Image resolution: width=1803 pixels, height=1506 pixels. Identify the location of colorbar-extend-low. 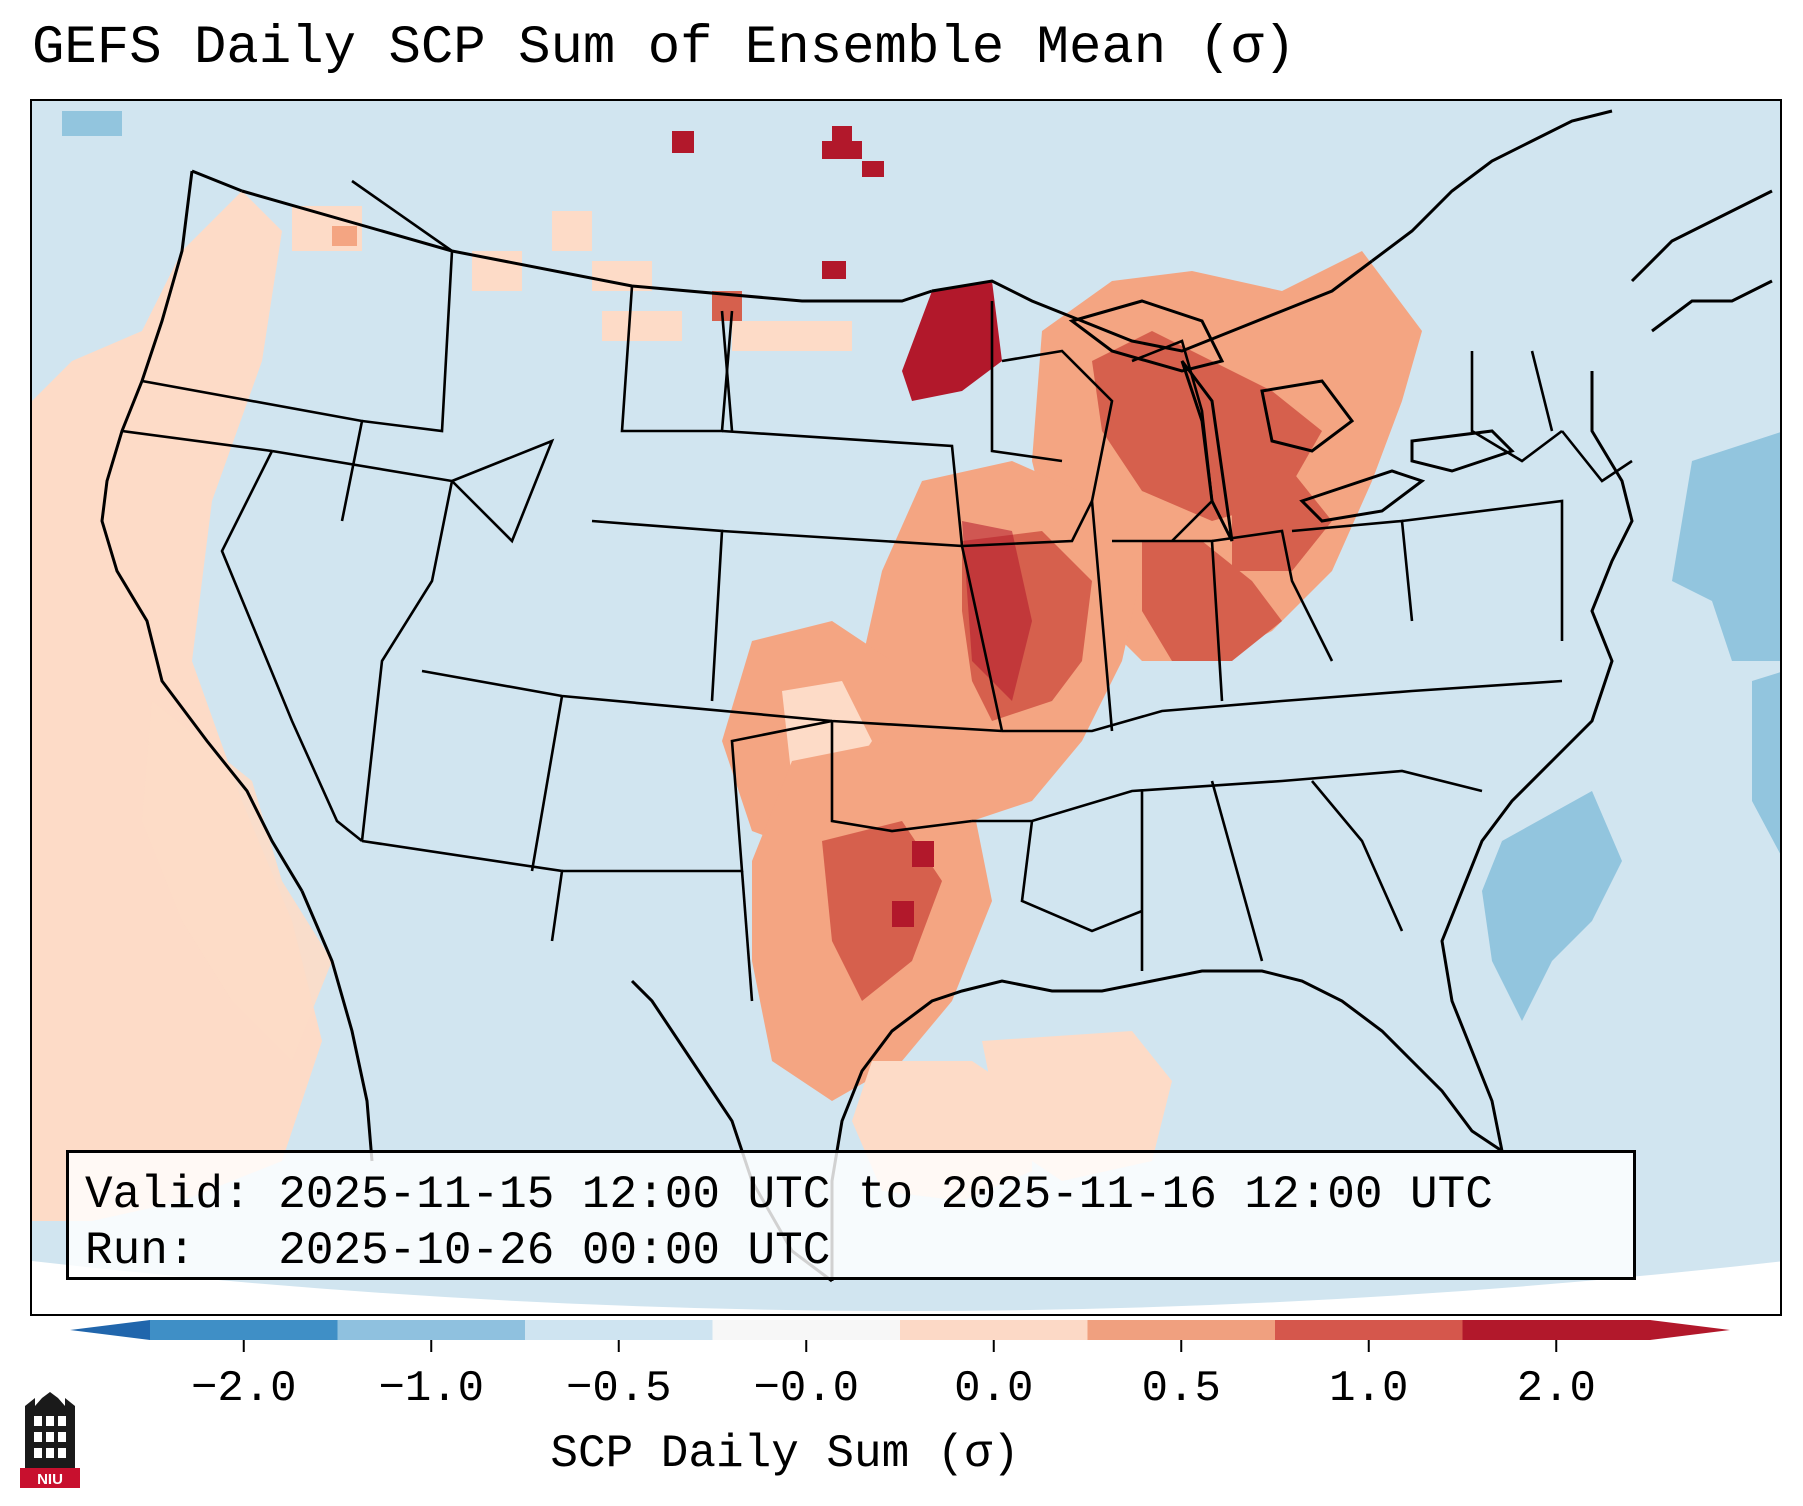
(110, 1330).